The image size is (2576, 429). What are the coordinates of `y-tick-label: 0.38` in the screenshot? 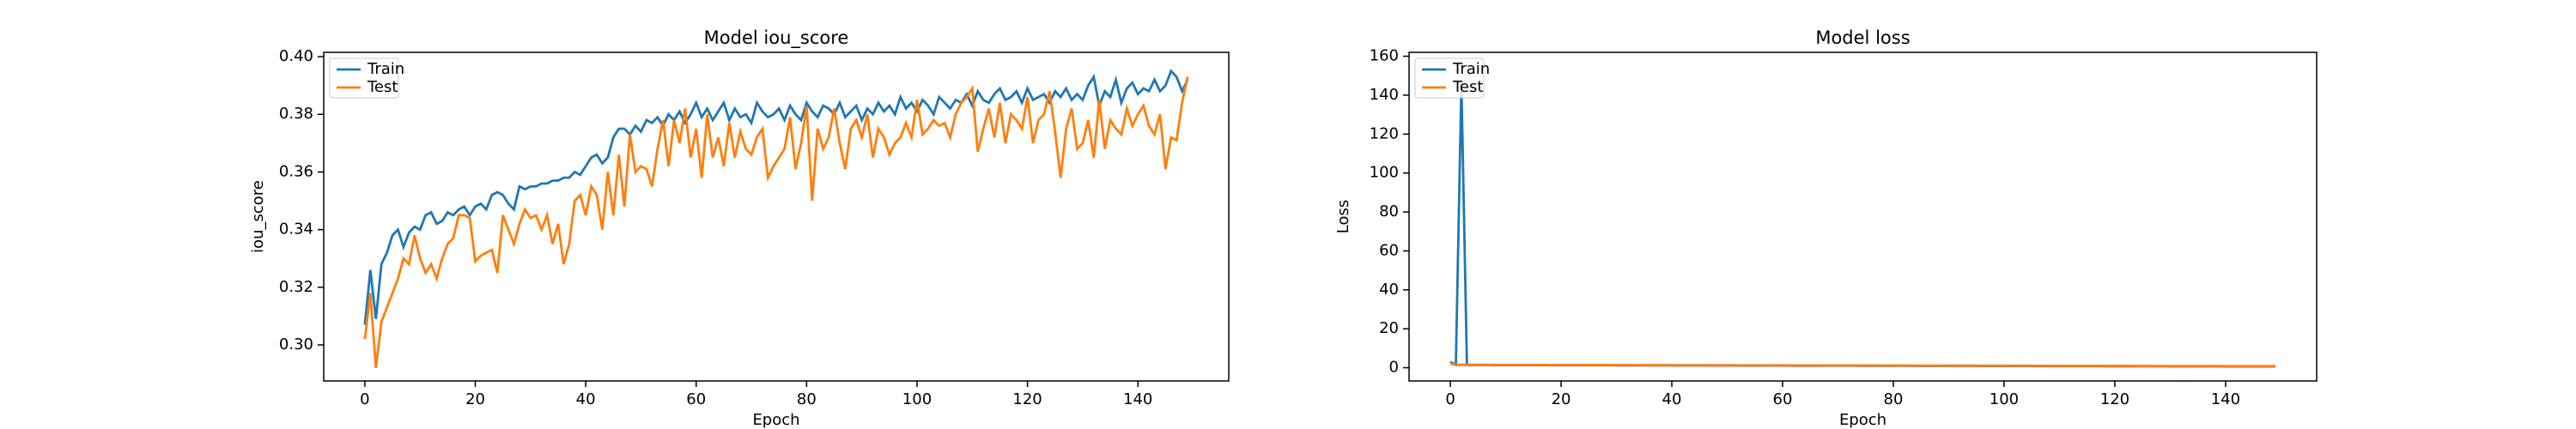 It's located at (296, 114).